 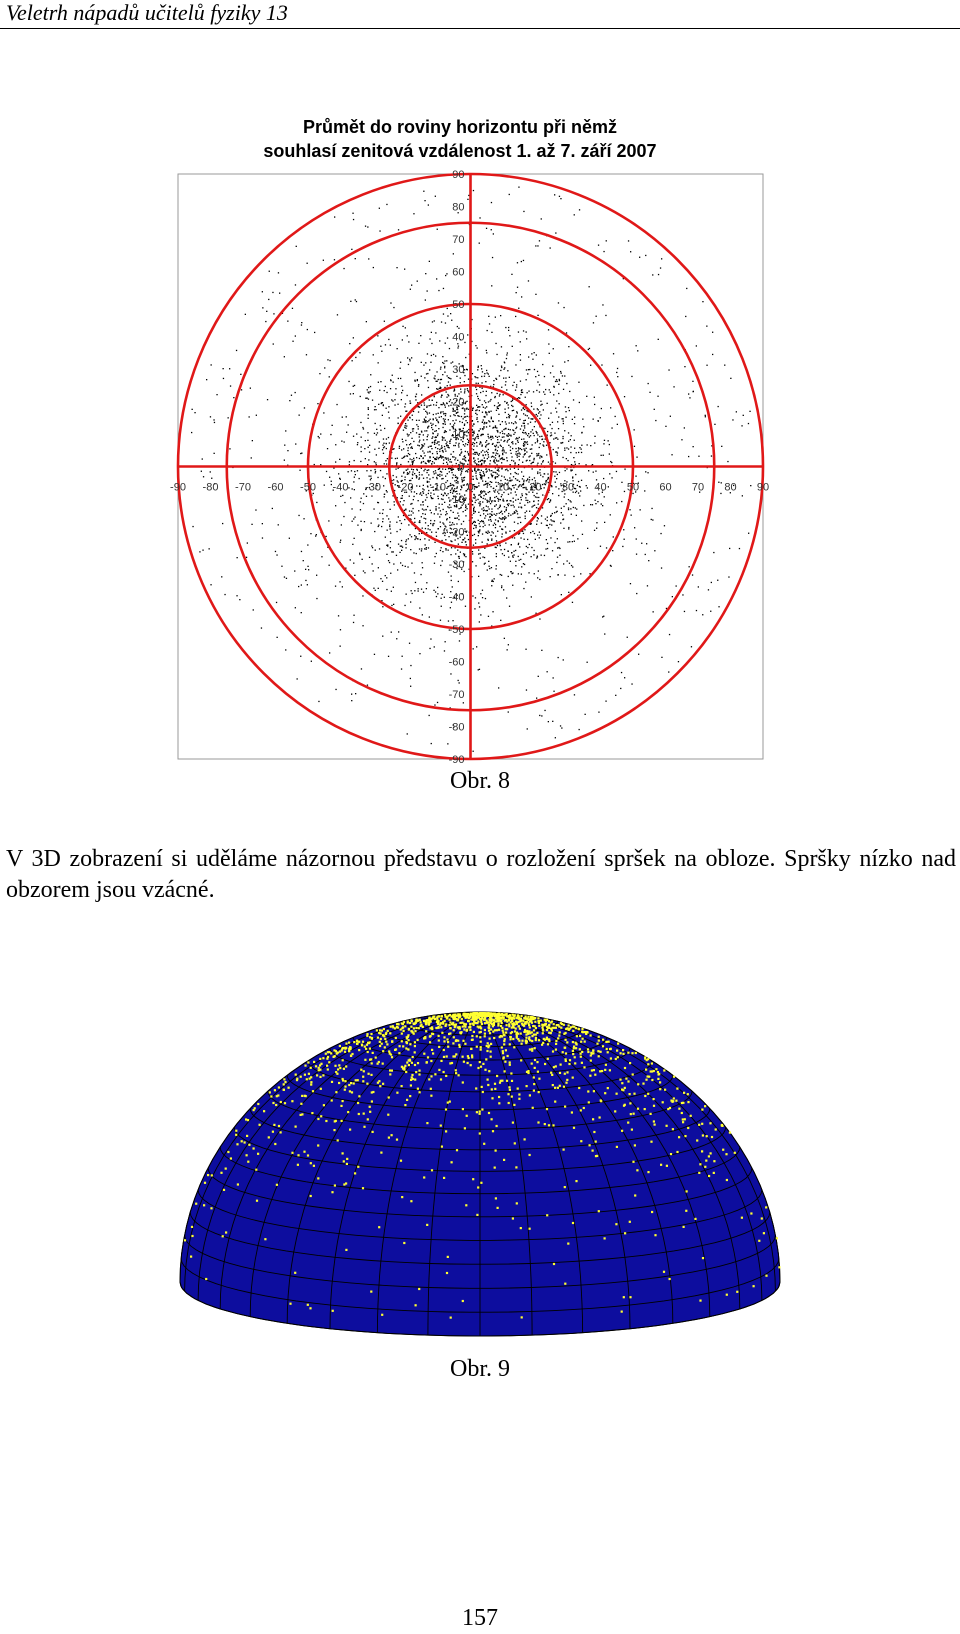 What do you see at coordinates (480, 28) in the screenshot?
I see `header-rule` at bounding box center [480, 28].